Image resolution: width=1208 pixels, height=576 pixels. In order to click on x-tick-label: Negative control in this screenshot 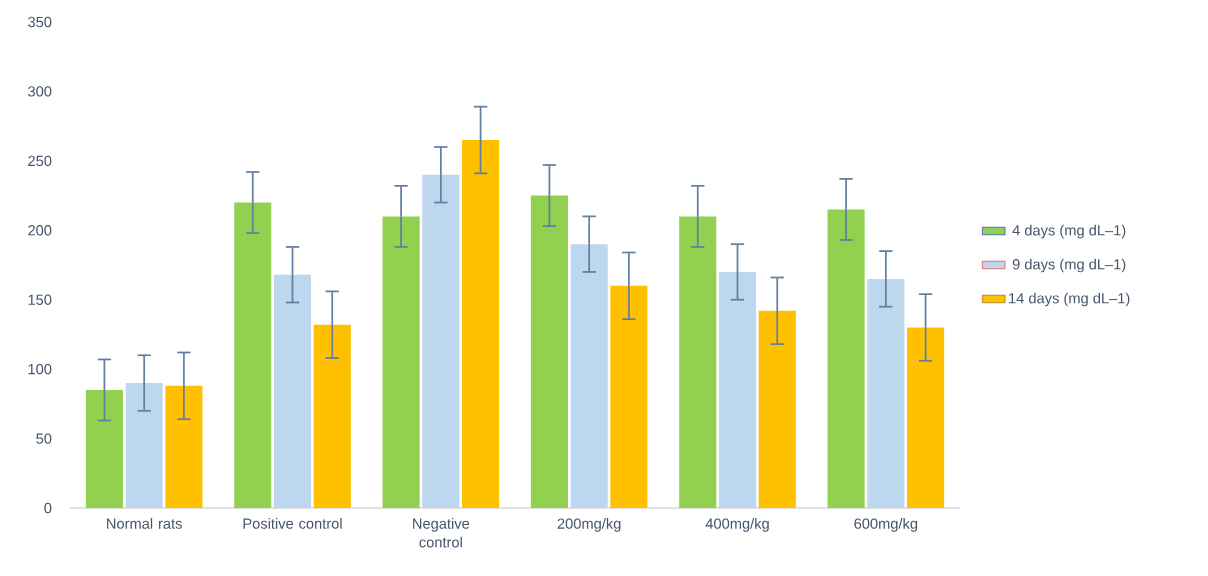, I will do `click(441, 533)`.